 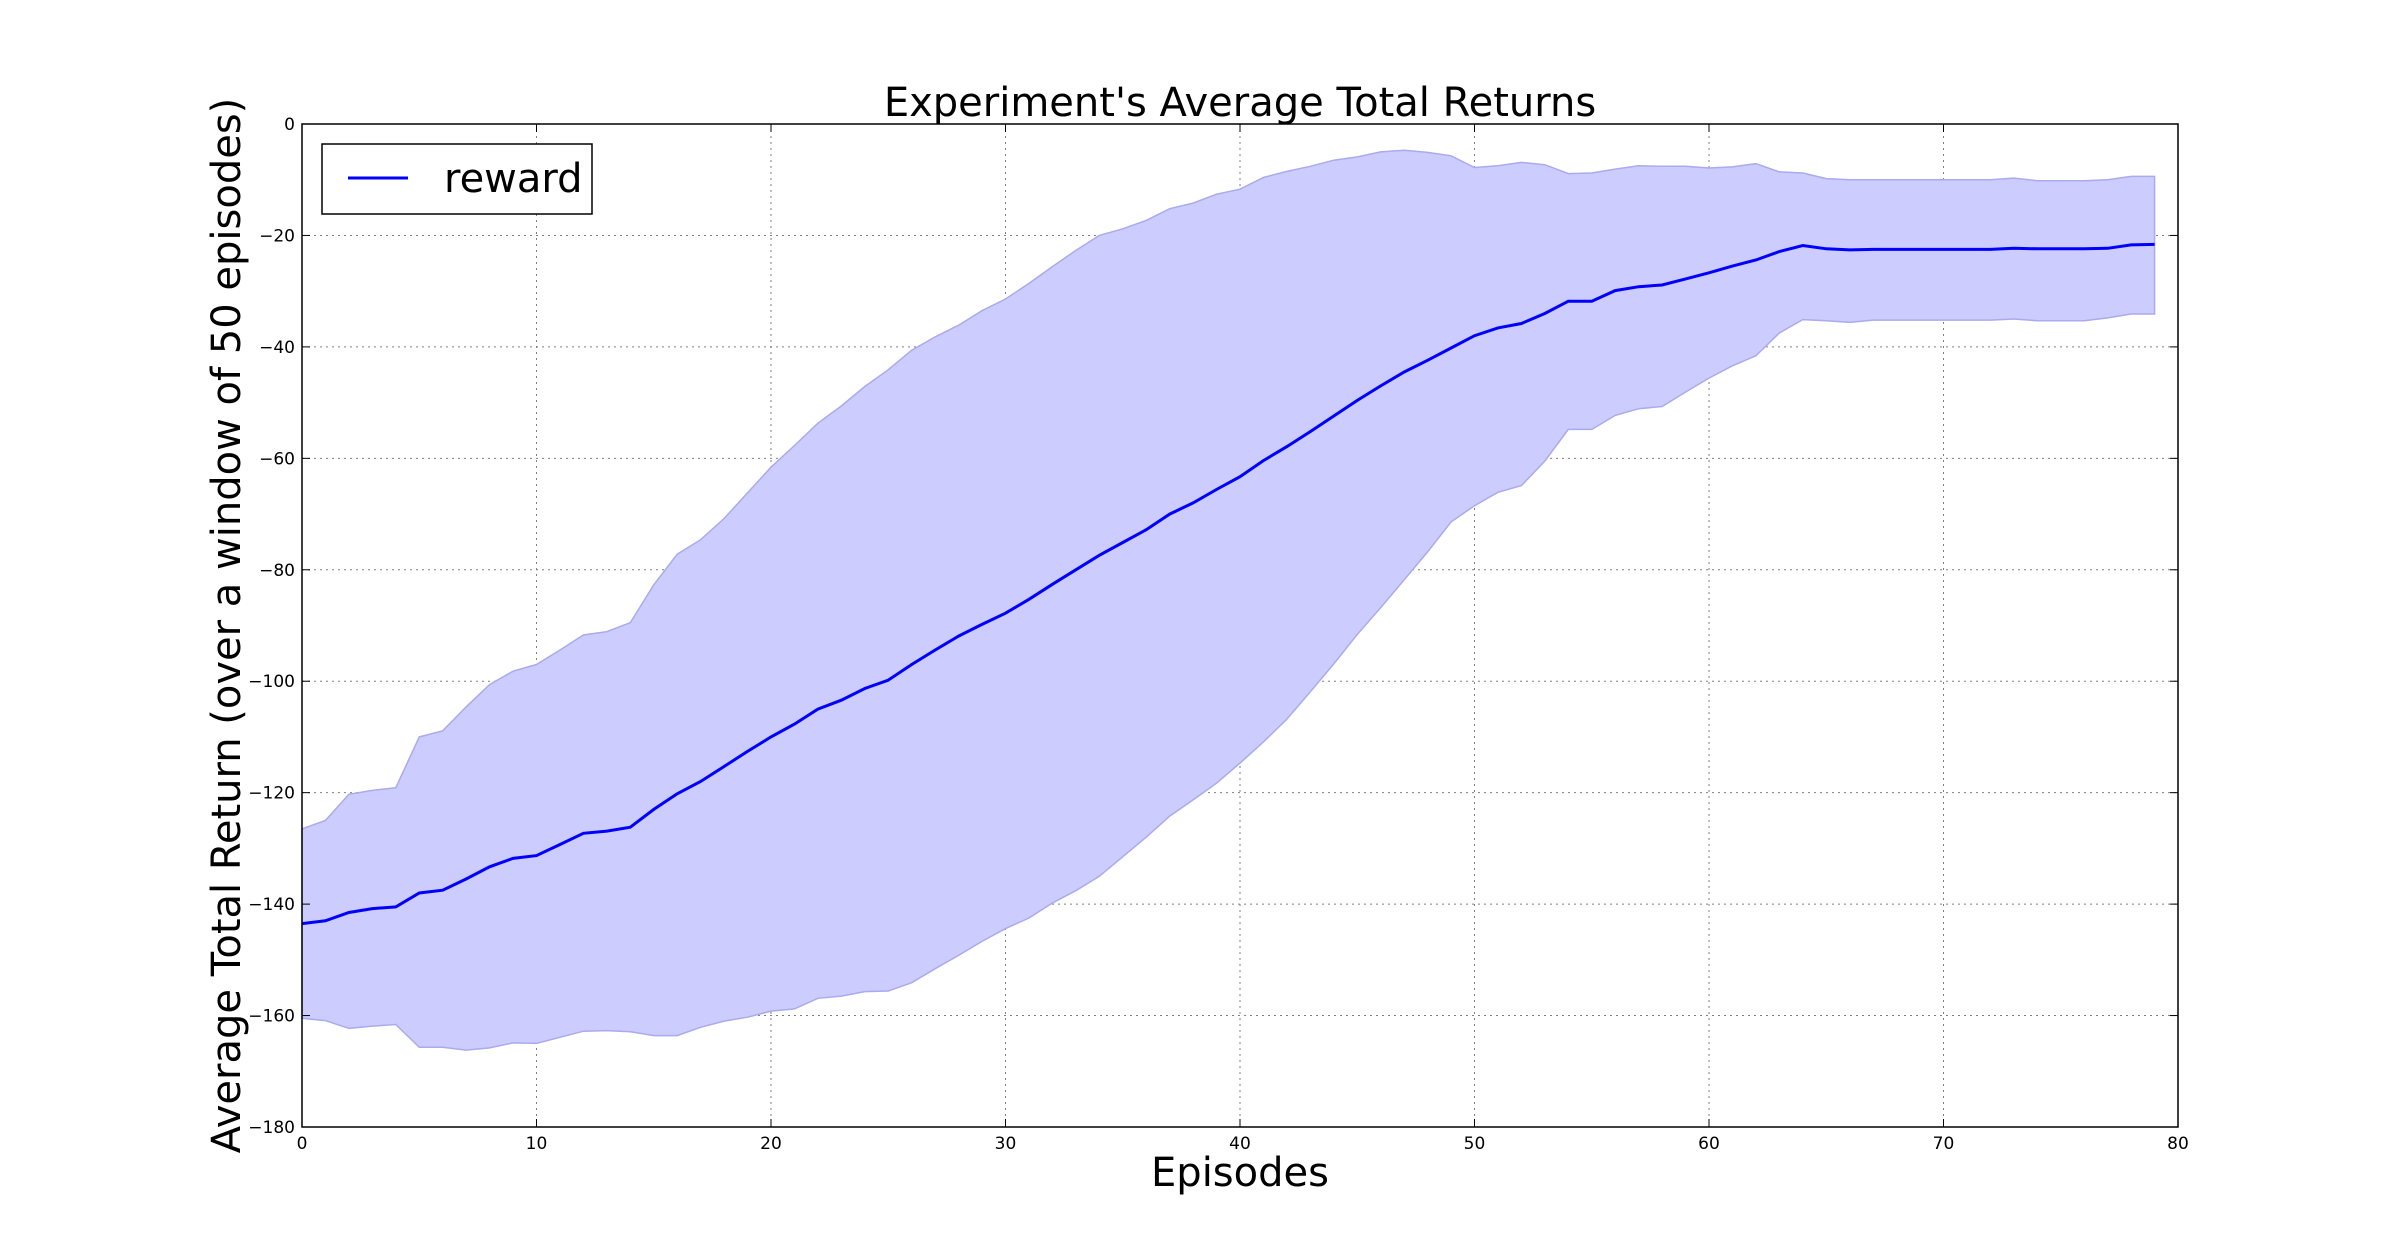 I want to click on x-tick-label: 10, so click(x=537, y=1144).